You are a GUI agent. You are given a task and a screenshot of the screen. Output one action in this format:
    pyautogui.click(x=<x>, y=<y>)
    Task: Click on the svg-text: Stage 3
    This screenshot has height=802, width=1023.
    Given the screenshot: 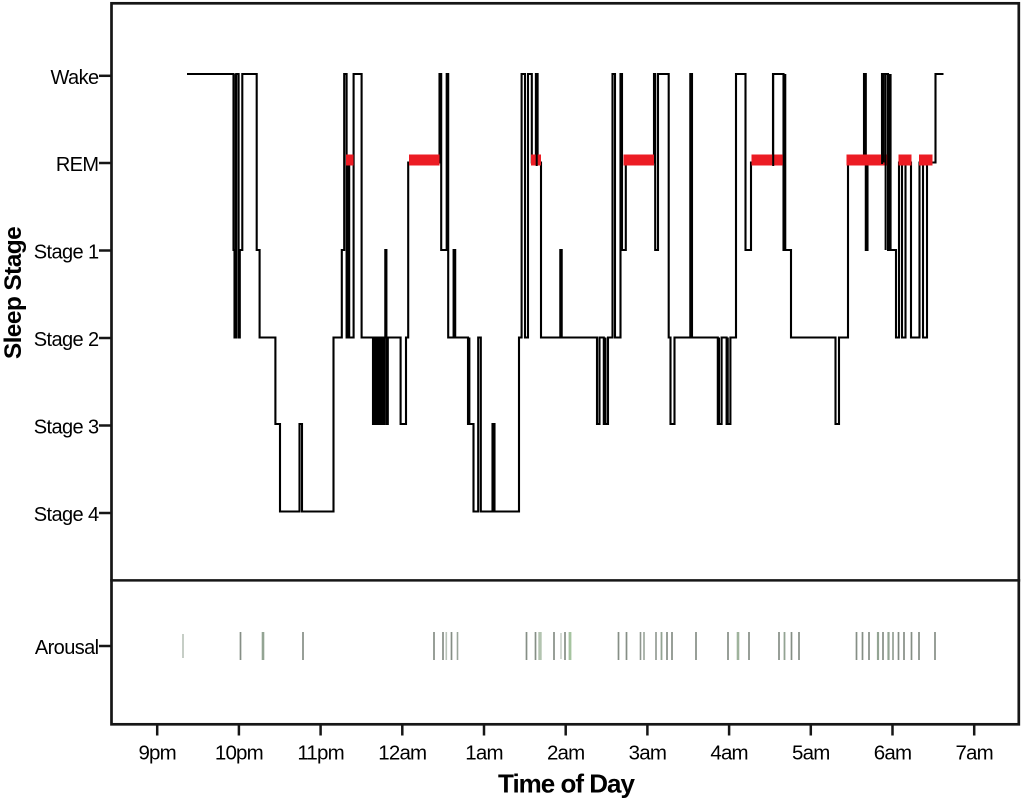 What is the action you would take?
    pyautogui.click(x=66, y=428)
    